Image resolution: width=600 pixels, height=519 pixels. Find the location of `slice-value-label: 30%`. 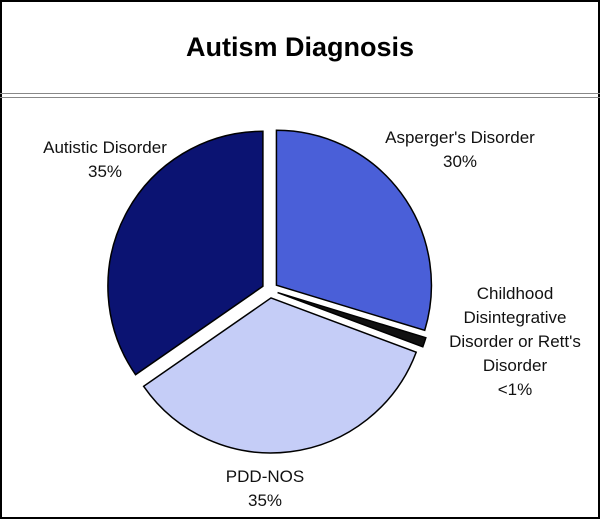

slice-value-label: 30% is located at coordinates (460, 161).